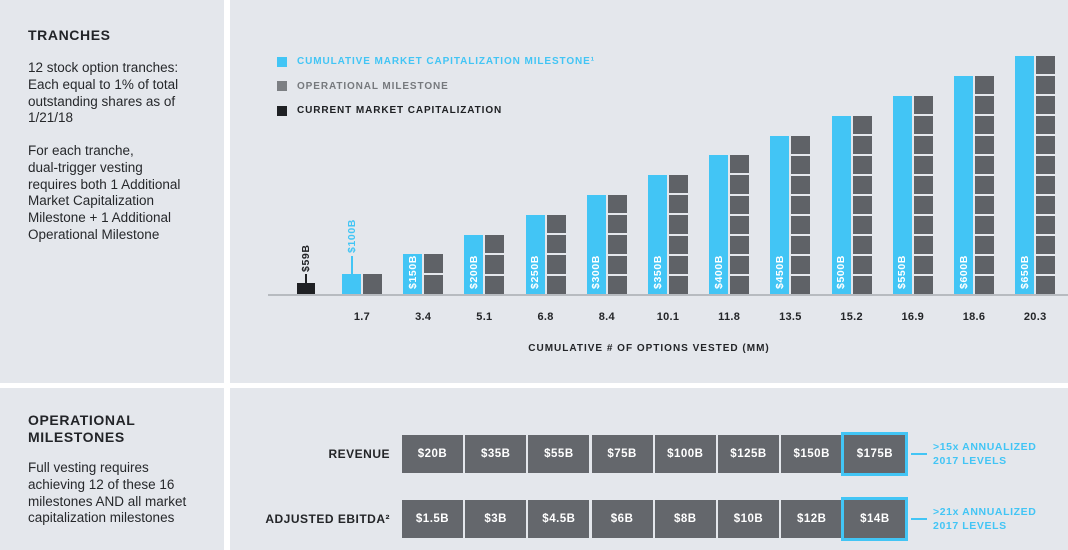 This screenshot has width=1068, height=550. I want to click on milestone-value-label: $450B, so click(779, 272).